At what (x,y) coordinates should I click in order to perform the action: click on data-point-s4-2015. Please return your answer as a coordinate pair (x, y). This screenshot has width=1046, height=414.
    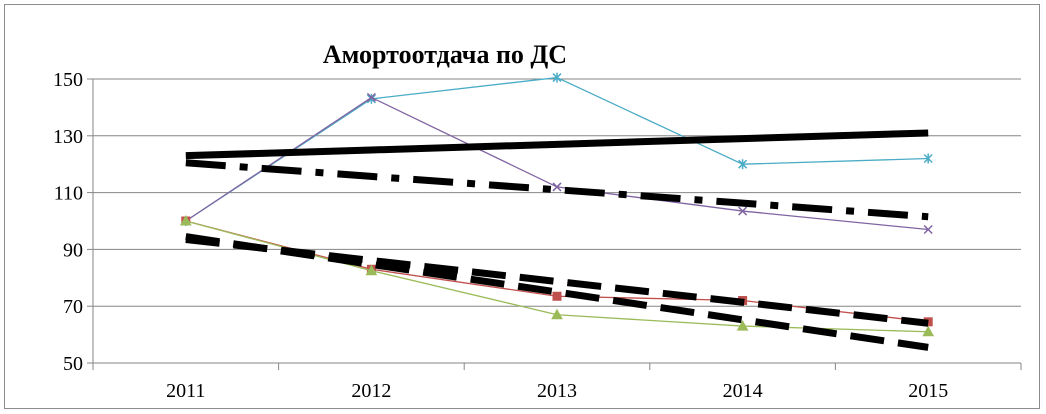
    Looking at the image, I should click on (928, 331).